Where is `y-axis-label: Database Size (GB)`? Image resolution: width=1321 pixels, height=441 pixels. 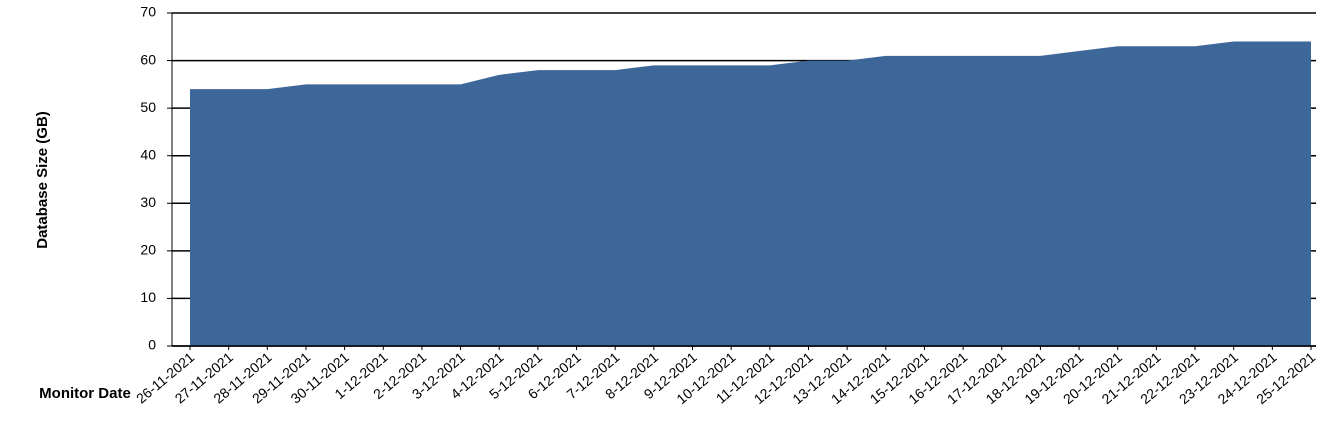 y-axis-label: Database Size (GB) is located at coordinates (42, 180).